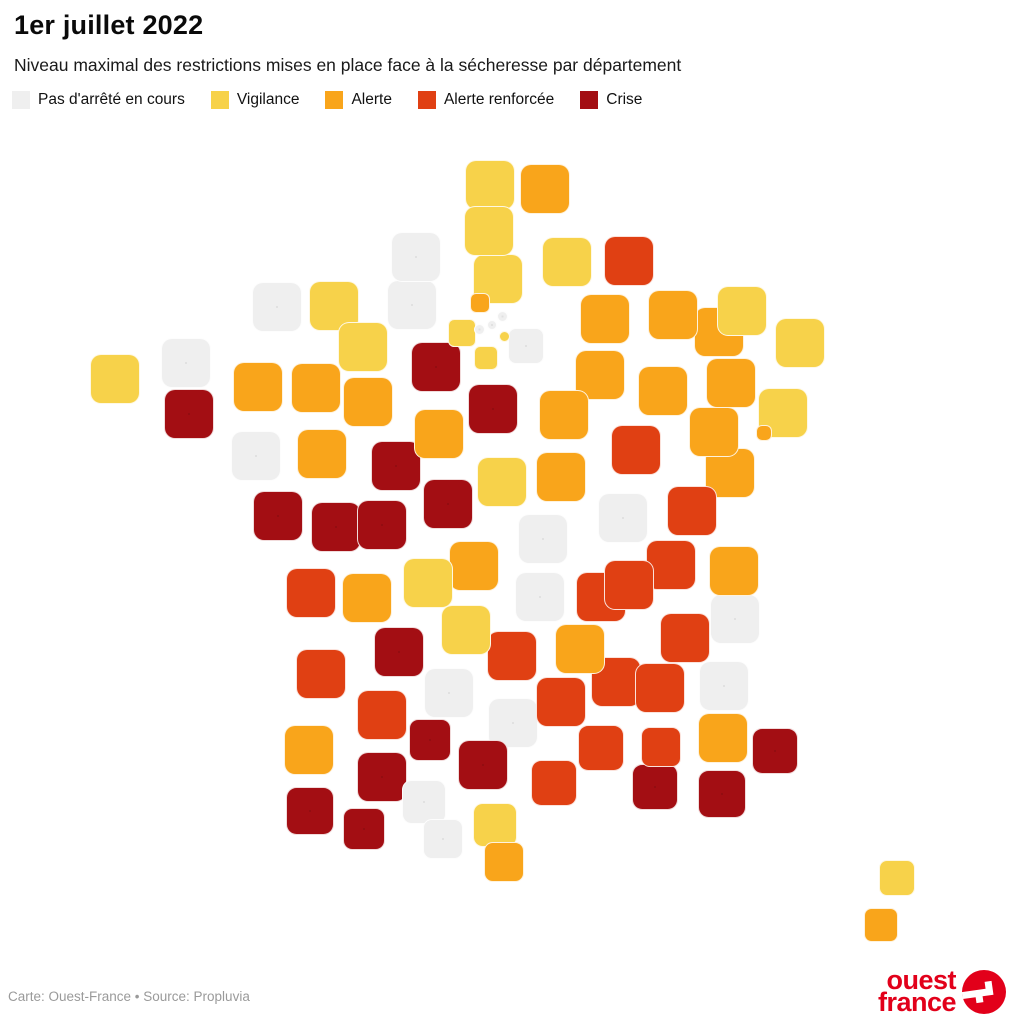 Image resolution: width=1024 pixels, height=1030 pixels. Describe the element at coordinates (129, 996) in the screenshot. I see `footer-credit: Carte: Ouest-France • Source: Propluvia` at that location.